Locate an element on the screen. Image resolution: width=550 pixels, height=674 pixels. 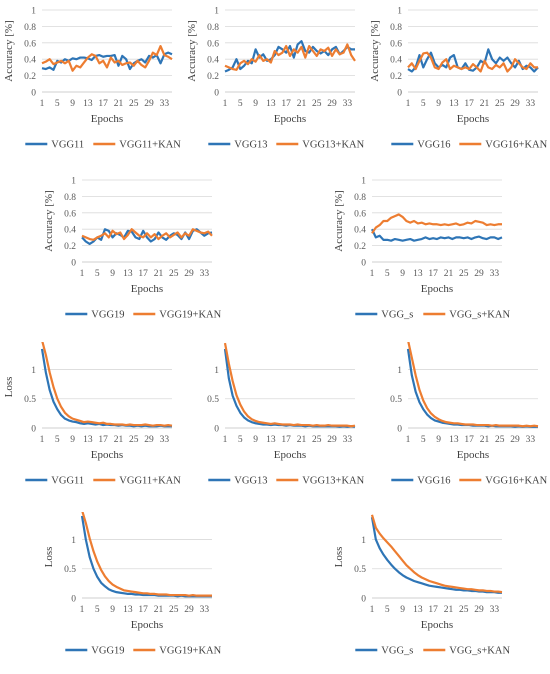
legend-label: VGG16+KAN is located at coordinates (516, 145).